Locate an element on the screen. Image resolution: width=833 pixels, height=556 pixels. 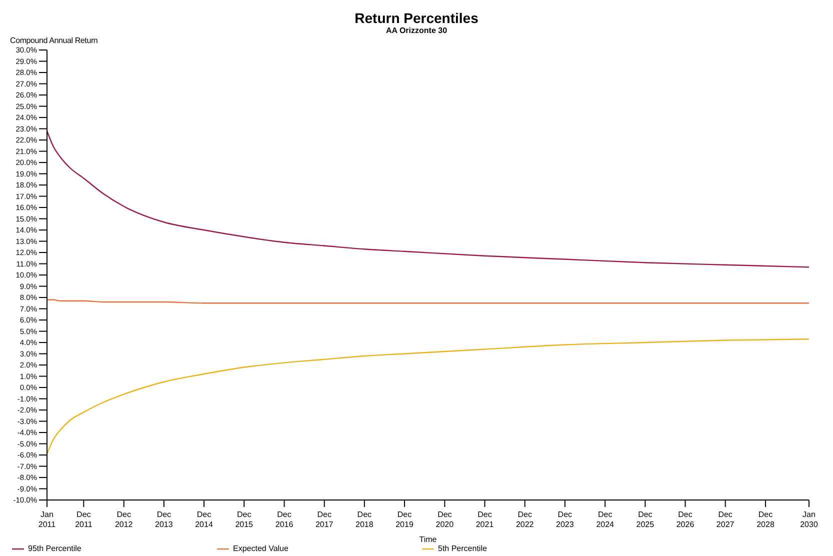
x-tick-label: Dec 2023 is located at coordinates (565, 519).